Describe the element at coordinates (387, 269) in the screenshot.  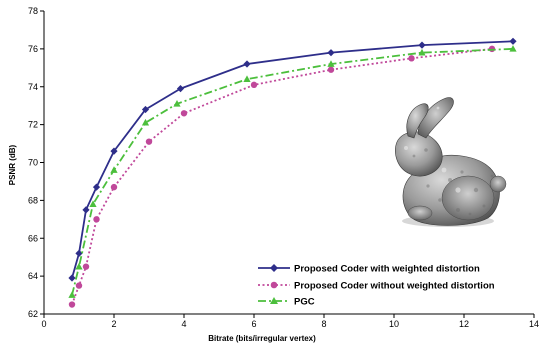
I see `legend-label: Proposed Coder with weighted distortion` at that location.